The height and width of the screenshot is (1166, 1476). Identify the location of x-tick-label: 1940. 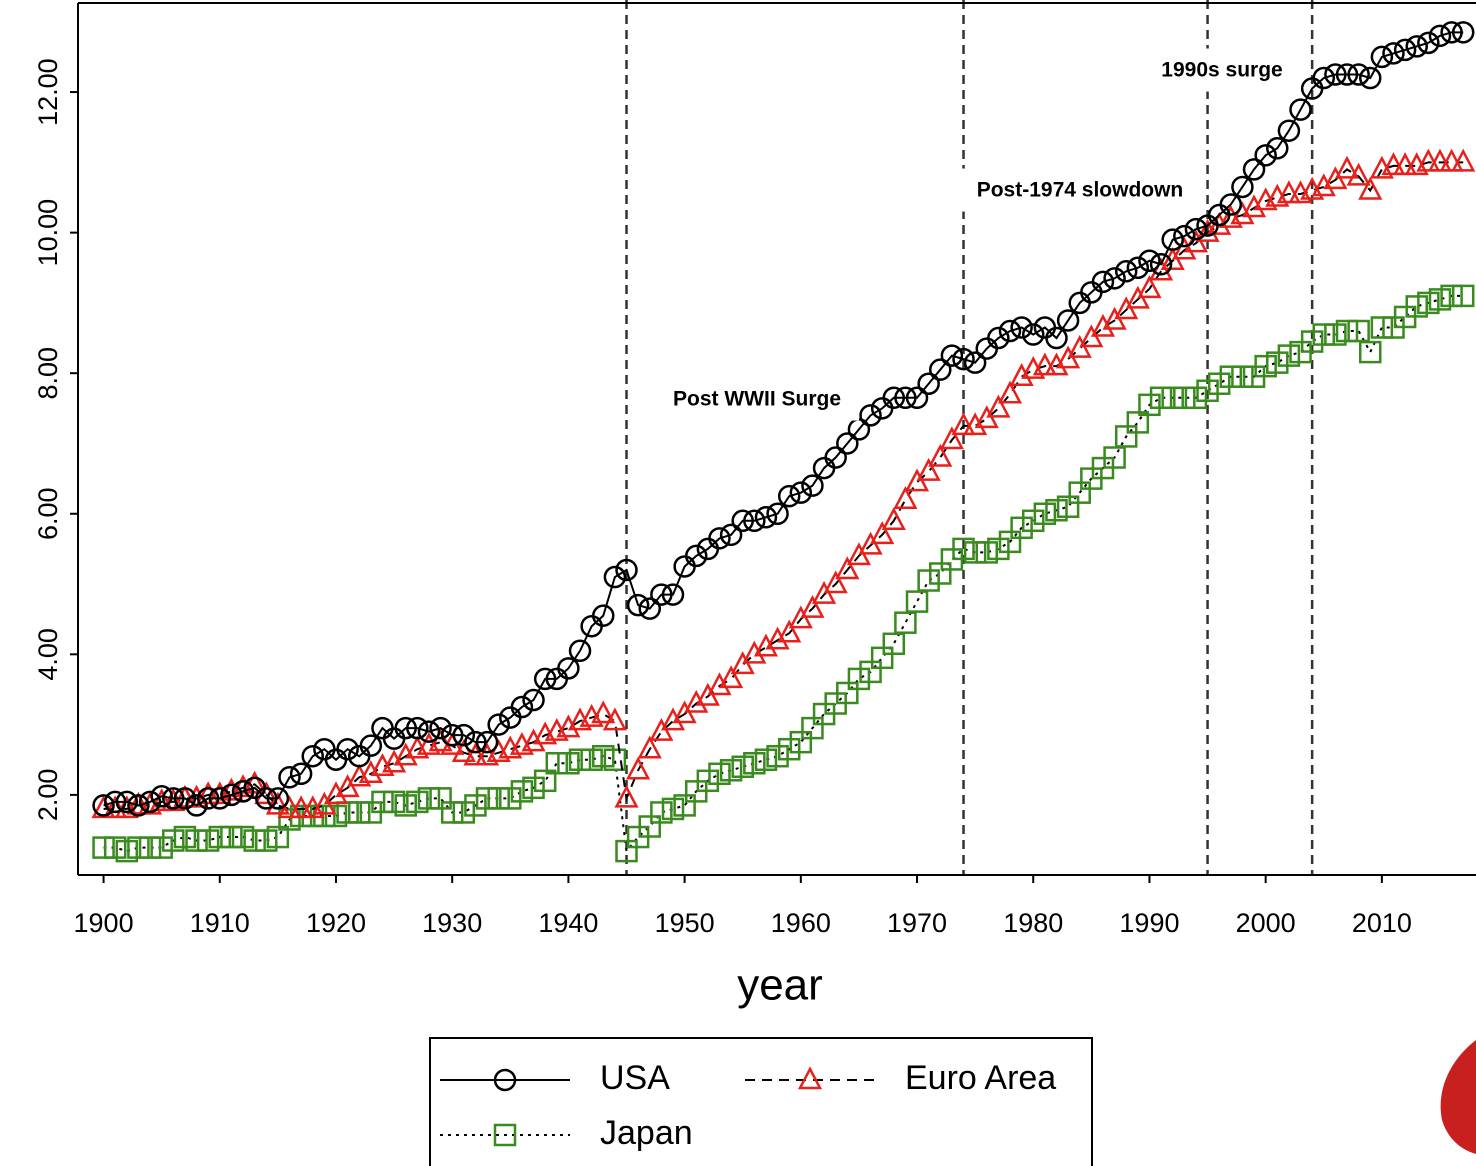
(568, 923).